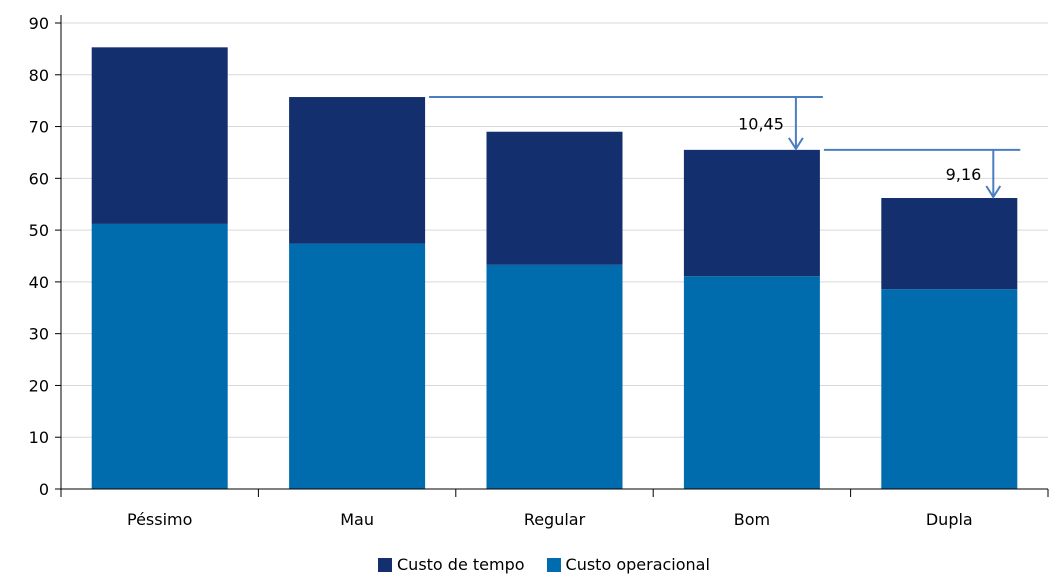  I want to click on legend-swatch-custo-operacional, so click(553, 564).